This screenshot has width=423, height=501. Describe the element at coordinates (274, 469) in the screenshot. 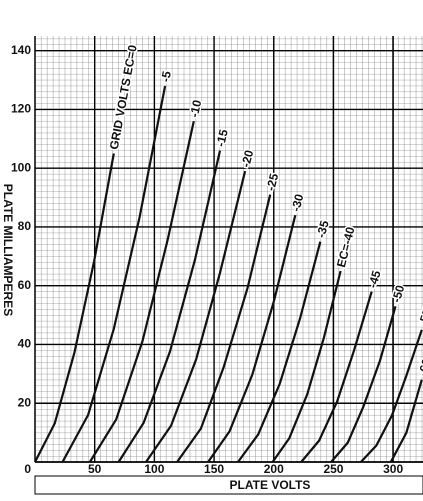

I see `x-tick-label: 200` at that location.